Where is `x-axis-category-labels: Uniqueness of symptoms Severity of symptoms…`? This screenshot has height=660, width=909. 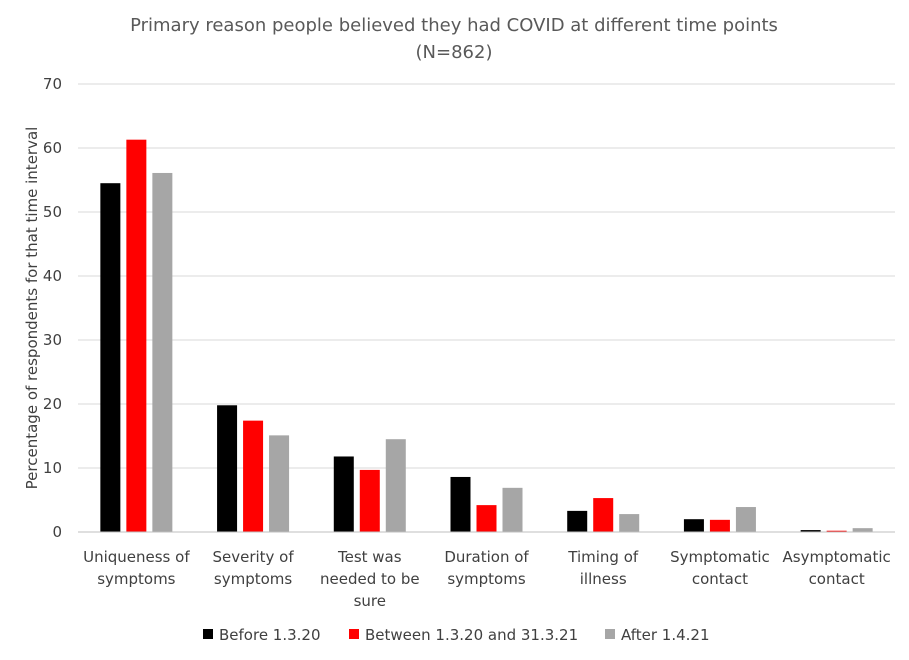 x-axis-category-labels: Uniqueness of symptoms Severity of symptoms… is located at coordinates (487, 579).